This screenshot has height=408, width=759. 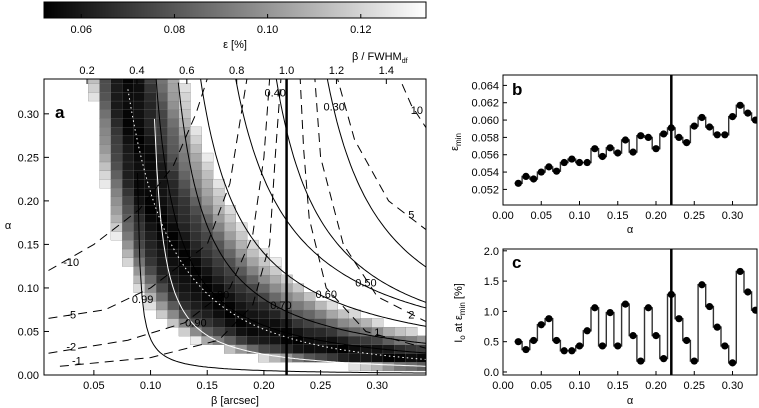 I want to click on y-label-c-5: [%], so click(x=459, y=292).